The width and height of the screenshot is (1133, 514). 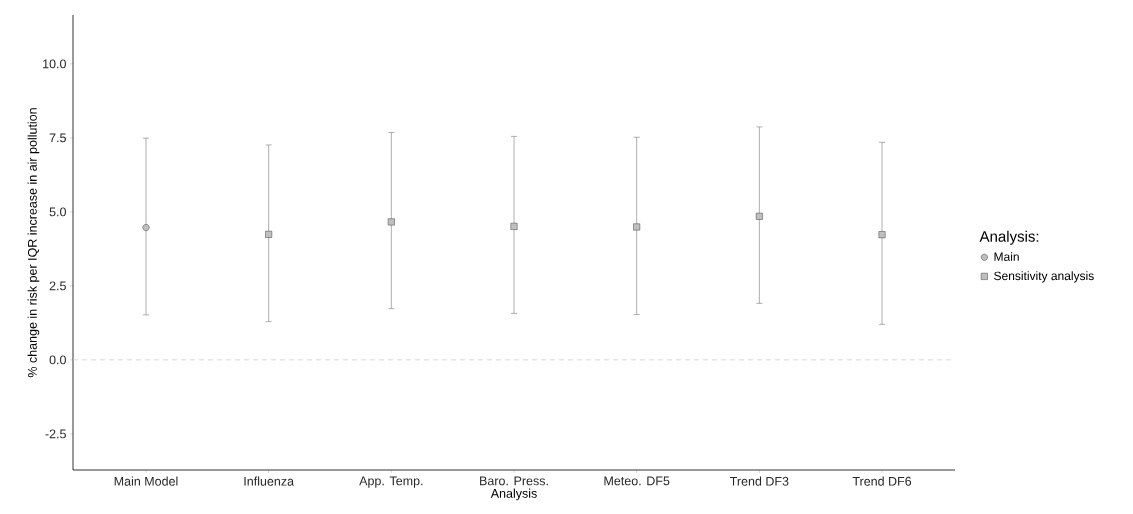 What do you see at coordinates (637, 481) in the screenshot?
I see `x-tick-label: Meteo. DF5` at bounding box center [637, 481].